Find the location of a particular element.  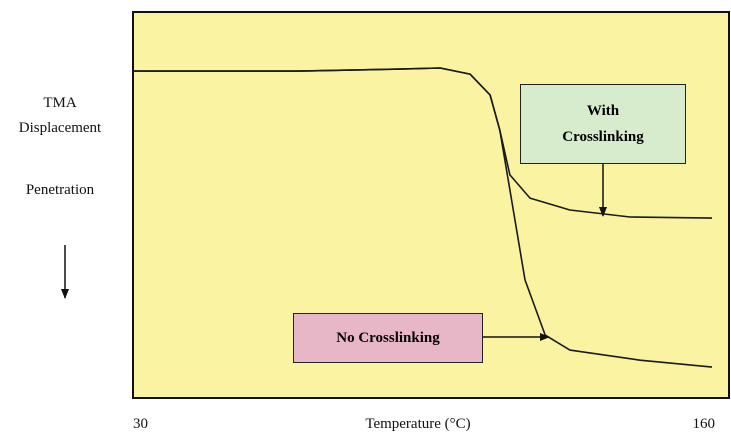

annotation: Penetration is located at coordinates (60, 190).